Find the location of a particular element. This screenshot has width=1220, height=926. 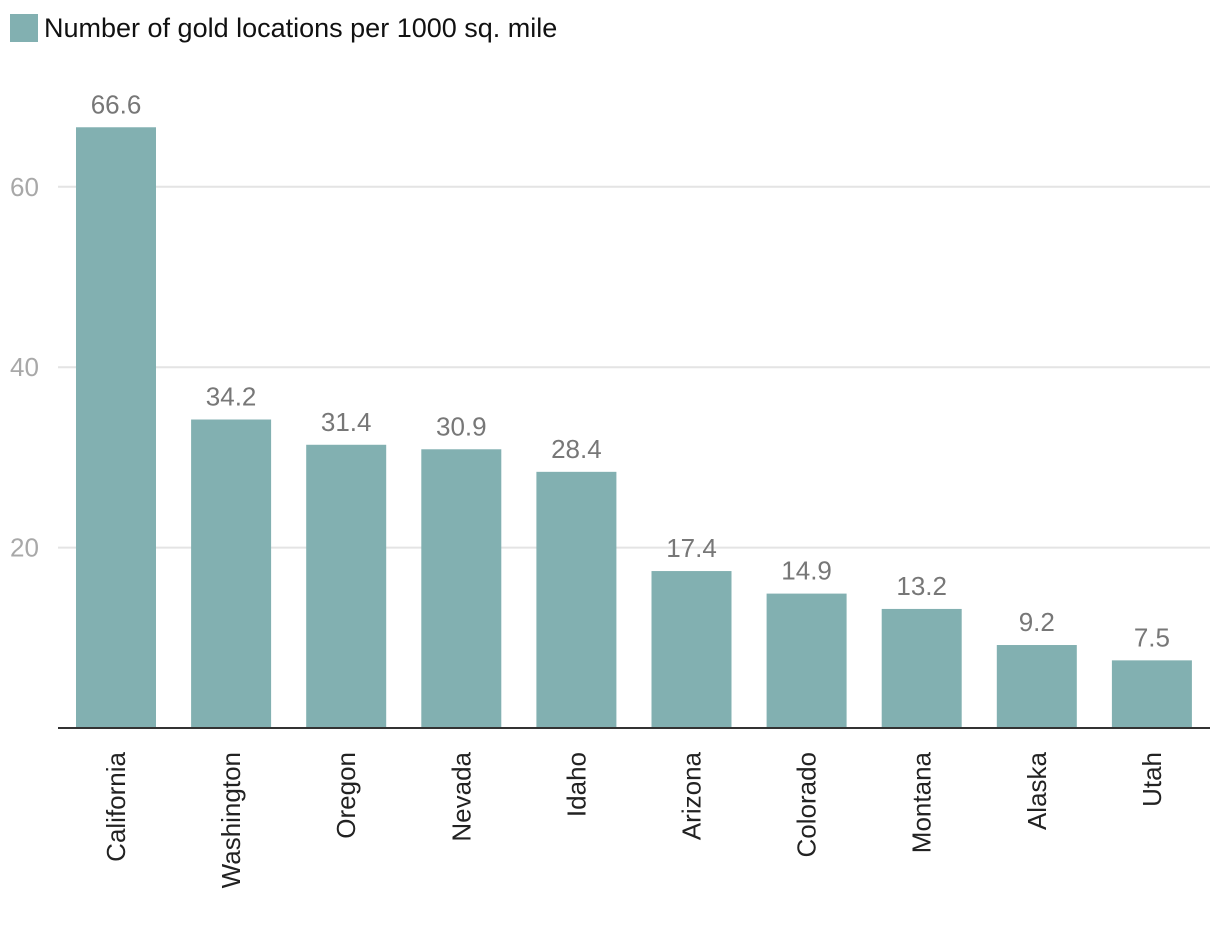

bar-washington is located at coordinates (231, 573).